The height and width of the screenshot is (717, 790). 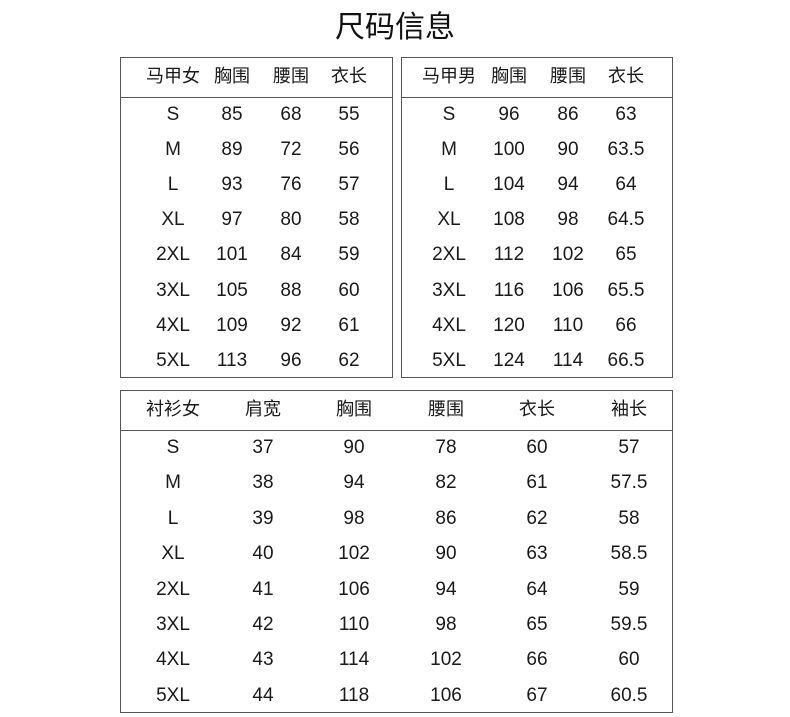 What do you see at coordinates (349, 220) in the screenshot?
I see `table-cell: 58` at bounding box center [349, 220].